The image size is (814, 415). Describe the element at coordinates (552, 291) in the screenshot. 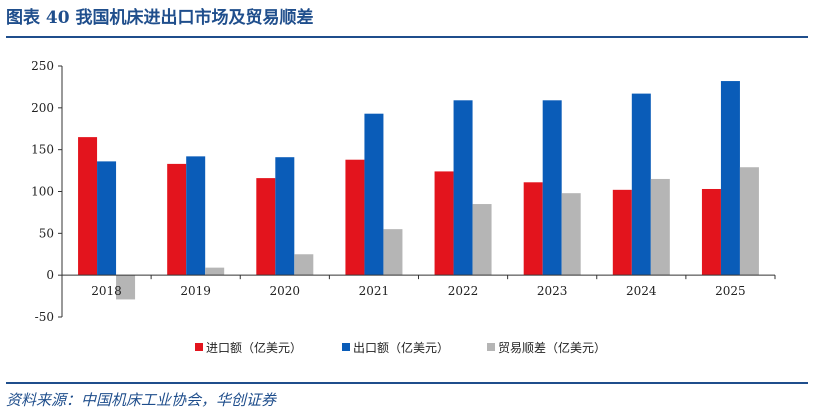

I see `x-tick-label: 2023` at that location.